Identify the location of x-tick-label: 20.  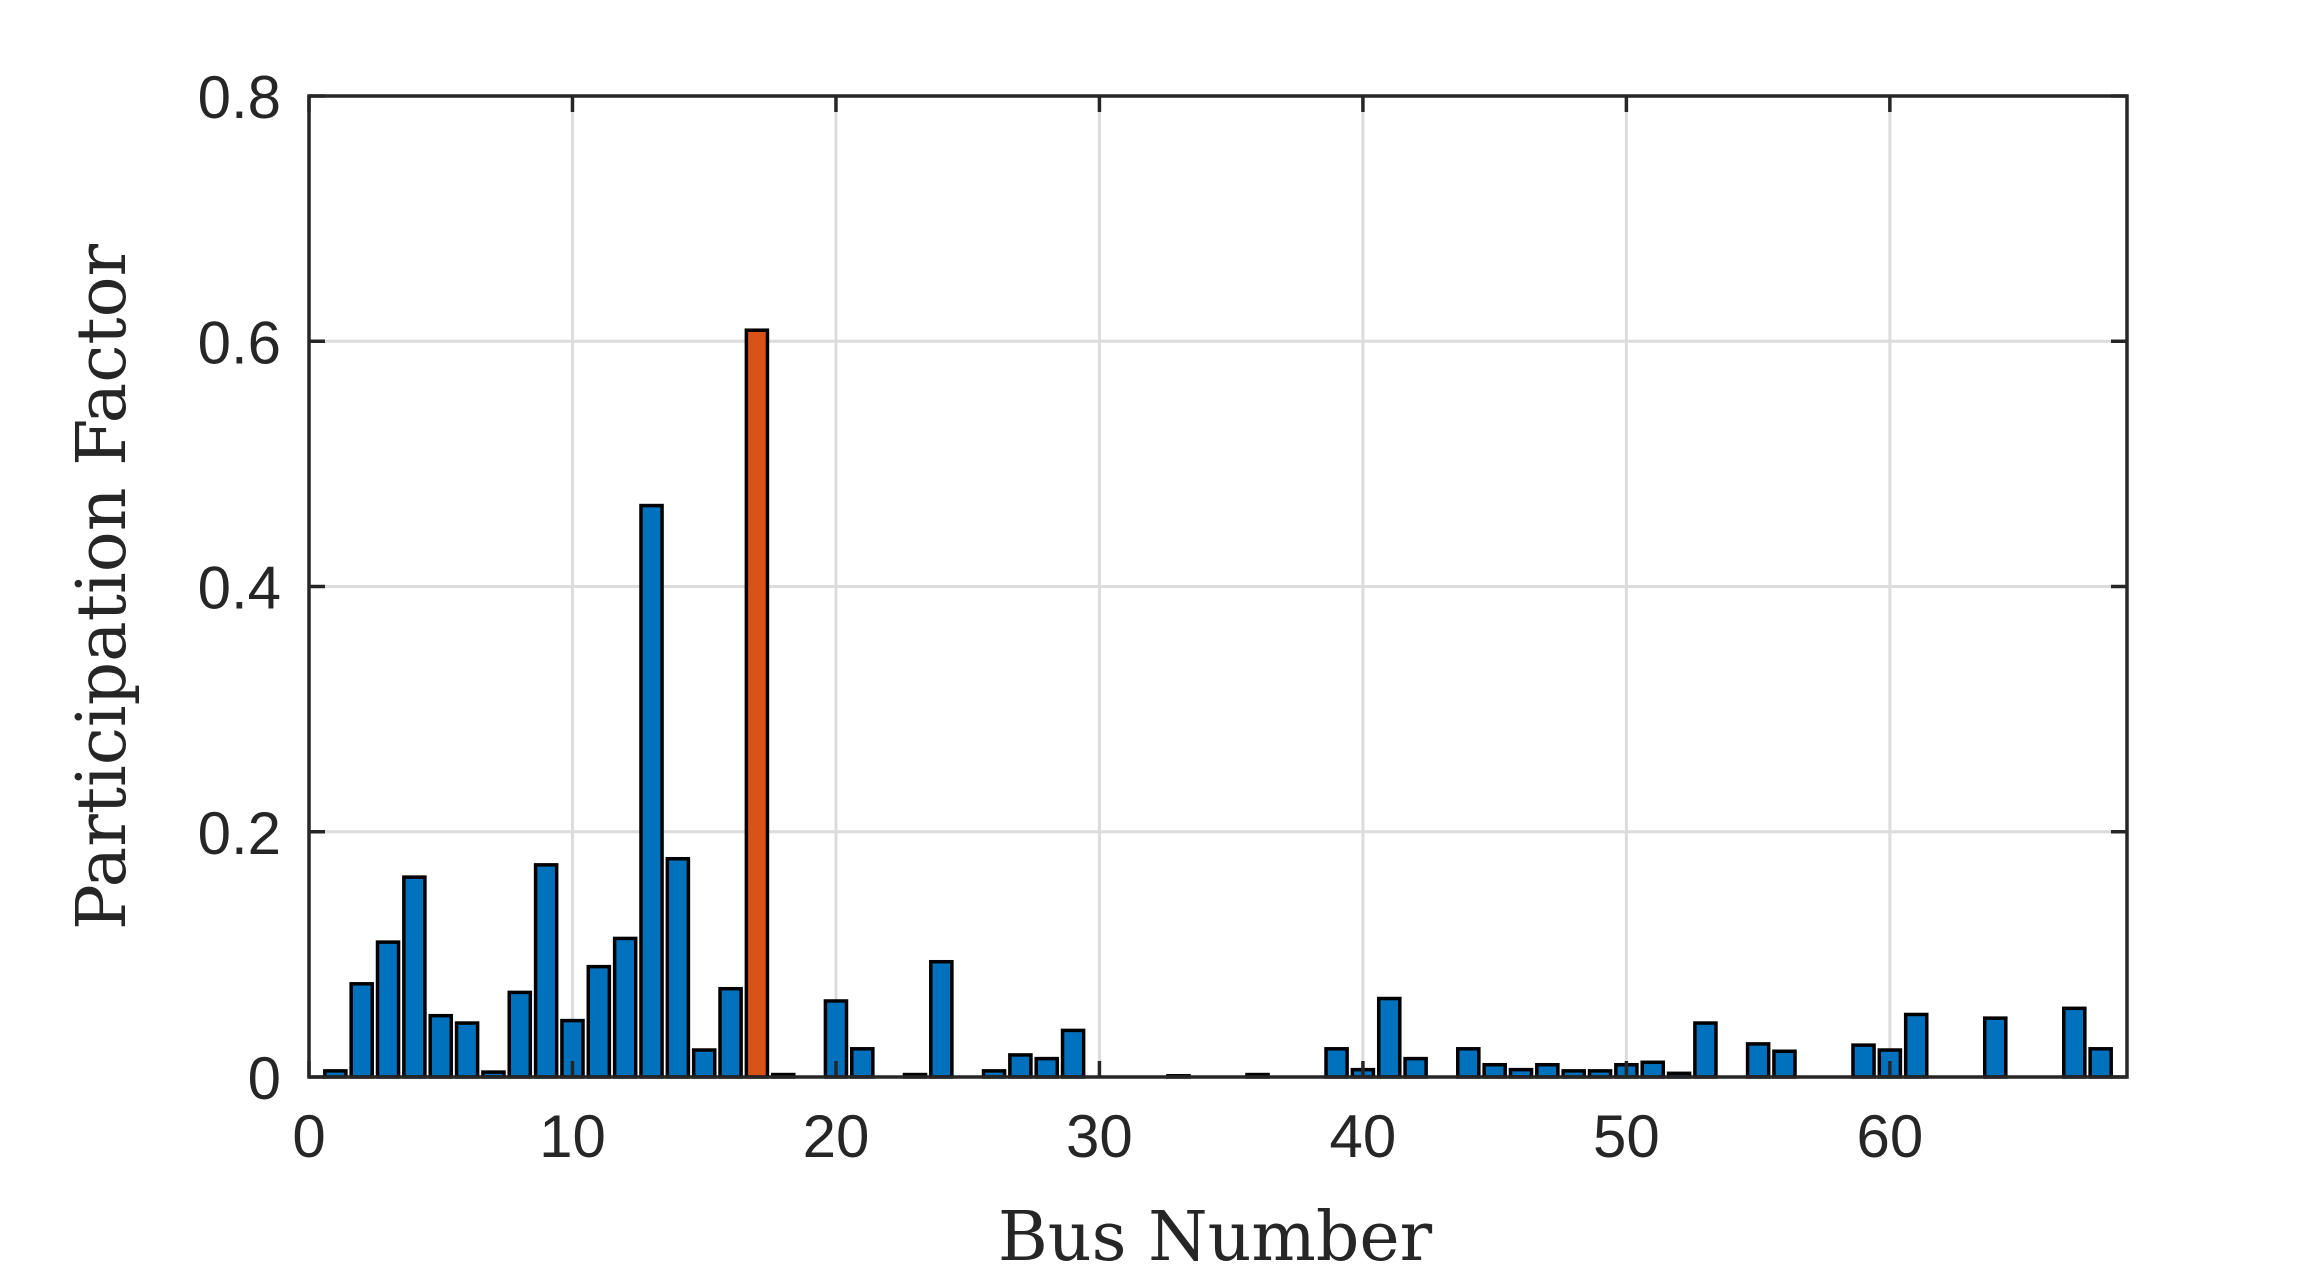
(836, 1136).